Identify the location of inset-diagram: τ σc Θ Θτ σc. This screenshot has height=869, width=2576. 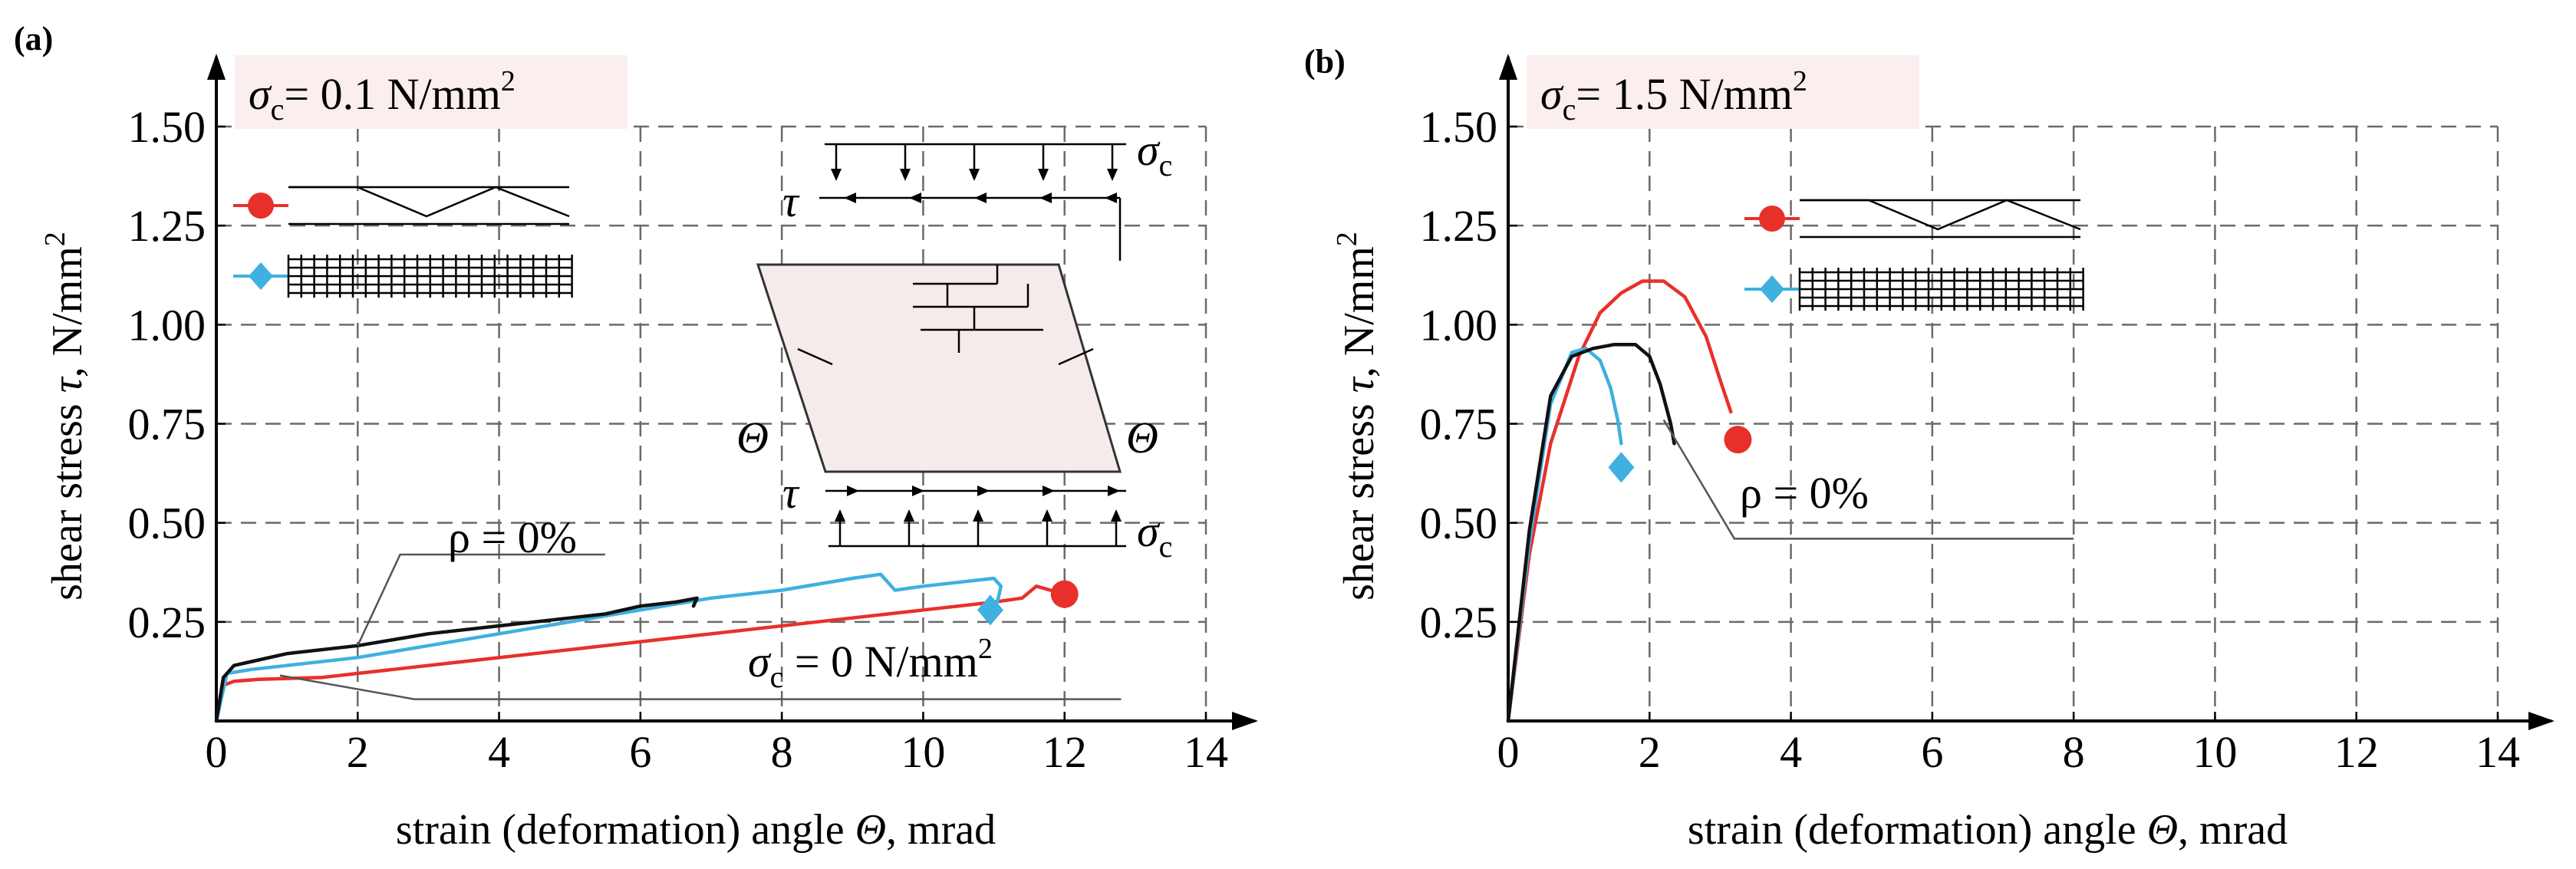
(954, 344).